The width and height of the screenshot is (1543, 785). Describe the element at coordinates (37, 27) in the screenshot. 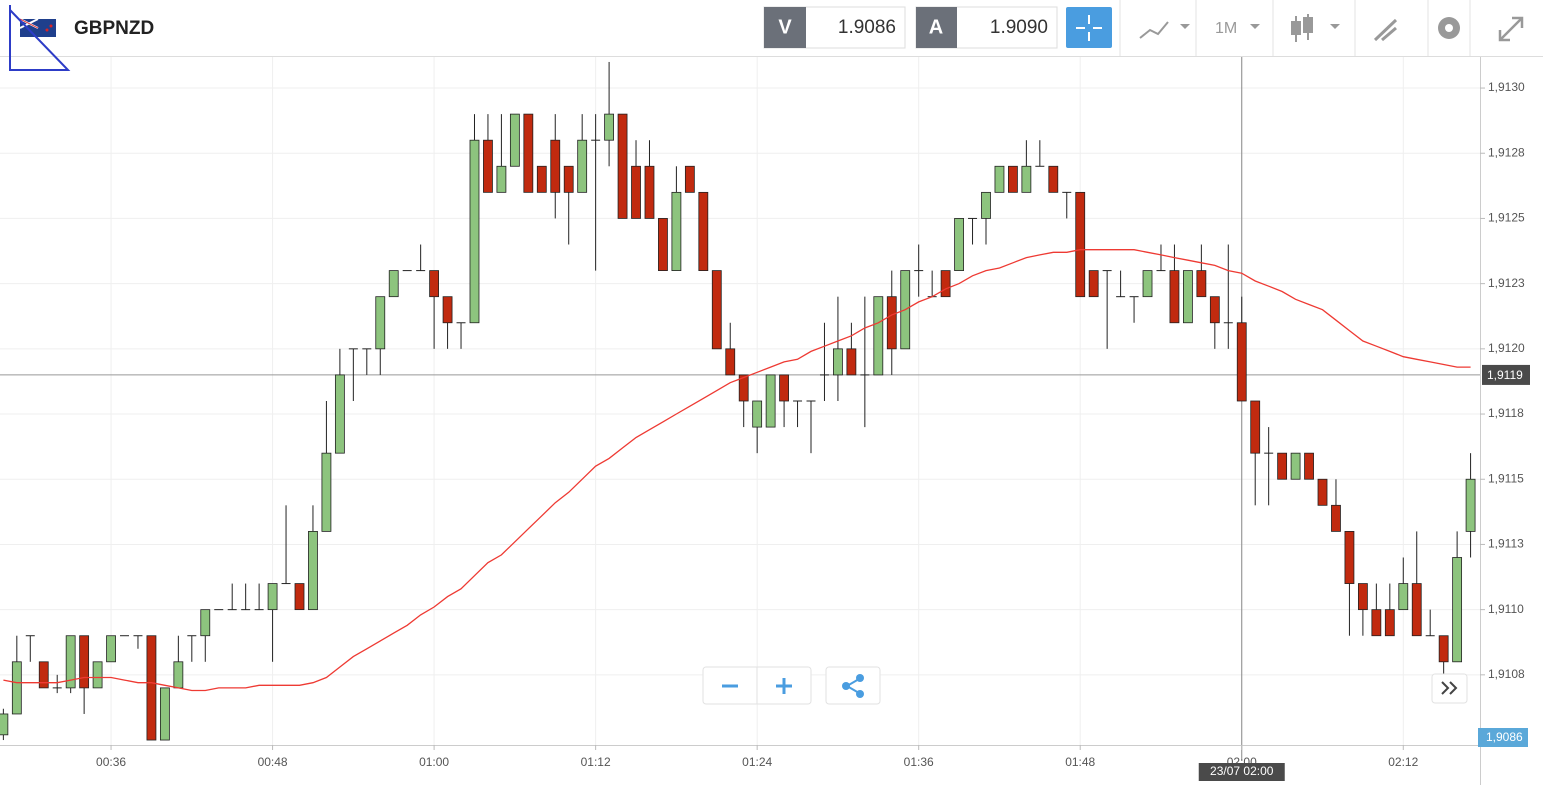

I see `flag` at that location.